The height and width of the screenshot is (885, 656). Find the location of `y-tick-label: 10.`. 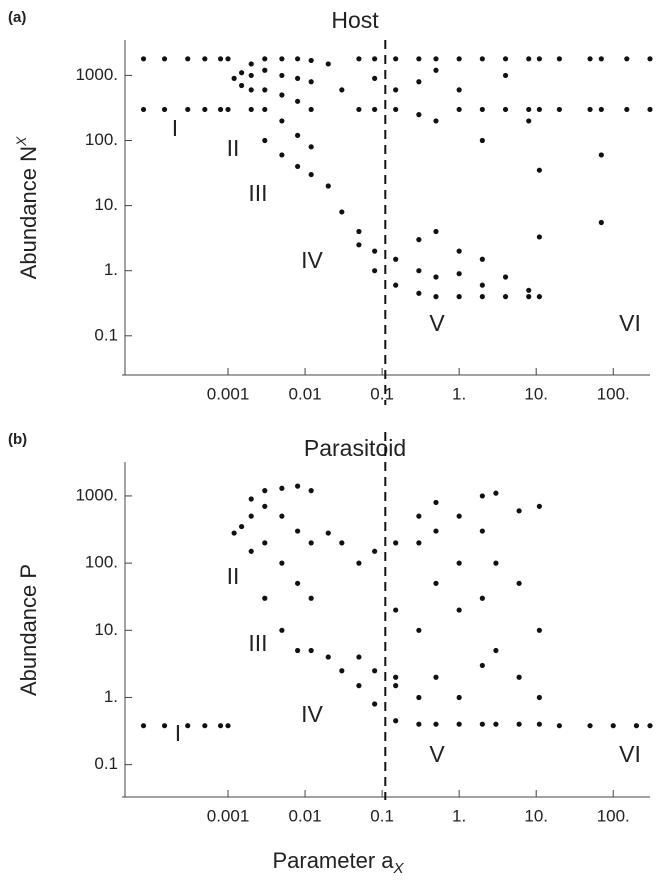

y-tick-label: 10. is located at coordinates (106, 629).